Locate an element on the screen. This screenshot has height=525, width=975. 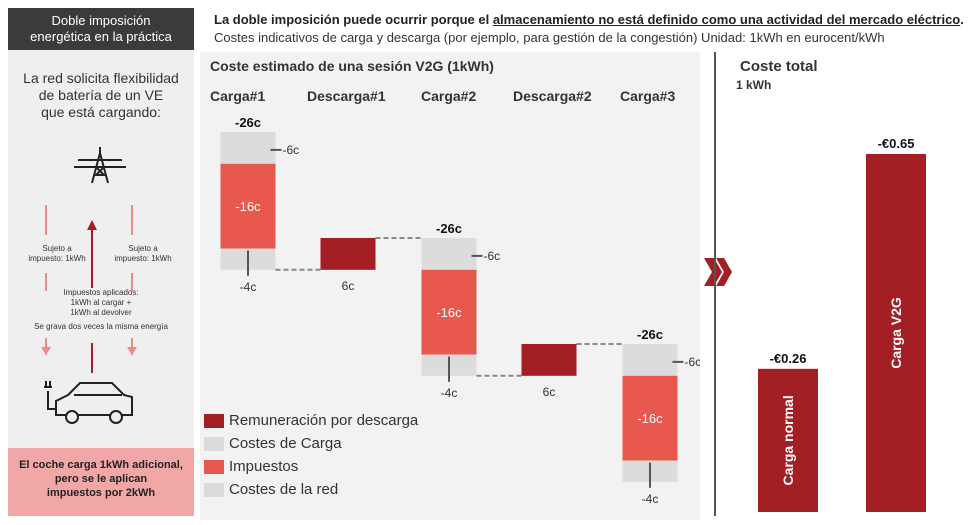
total-value-label: -€0.65 is located at coordinates (896, 143).